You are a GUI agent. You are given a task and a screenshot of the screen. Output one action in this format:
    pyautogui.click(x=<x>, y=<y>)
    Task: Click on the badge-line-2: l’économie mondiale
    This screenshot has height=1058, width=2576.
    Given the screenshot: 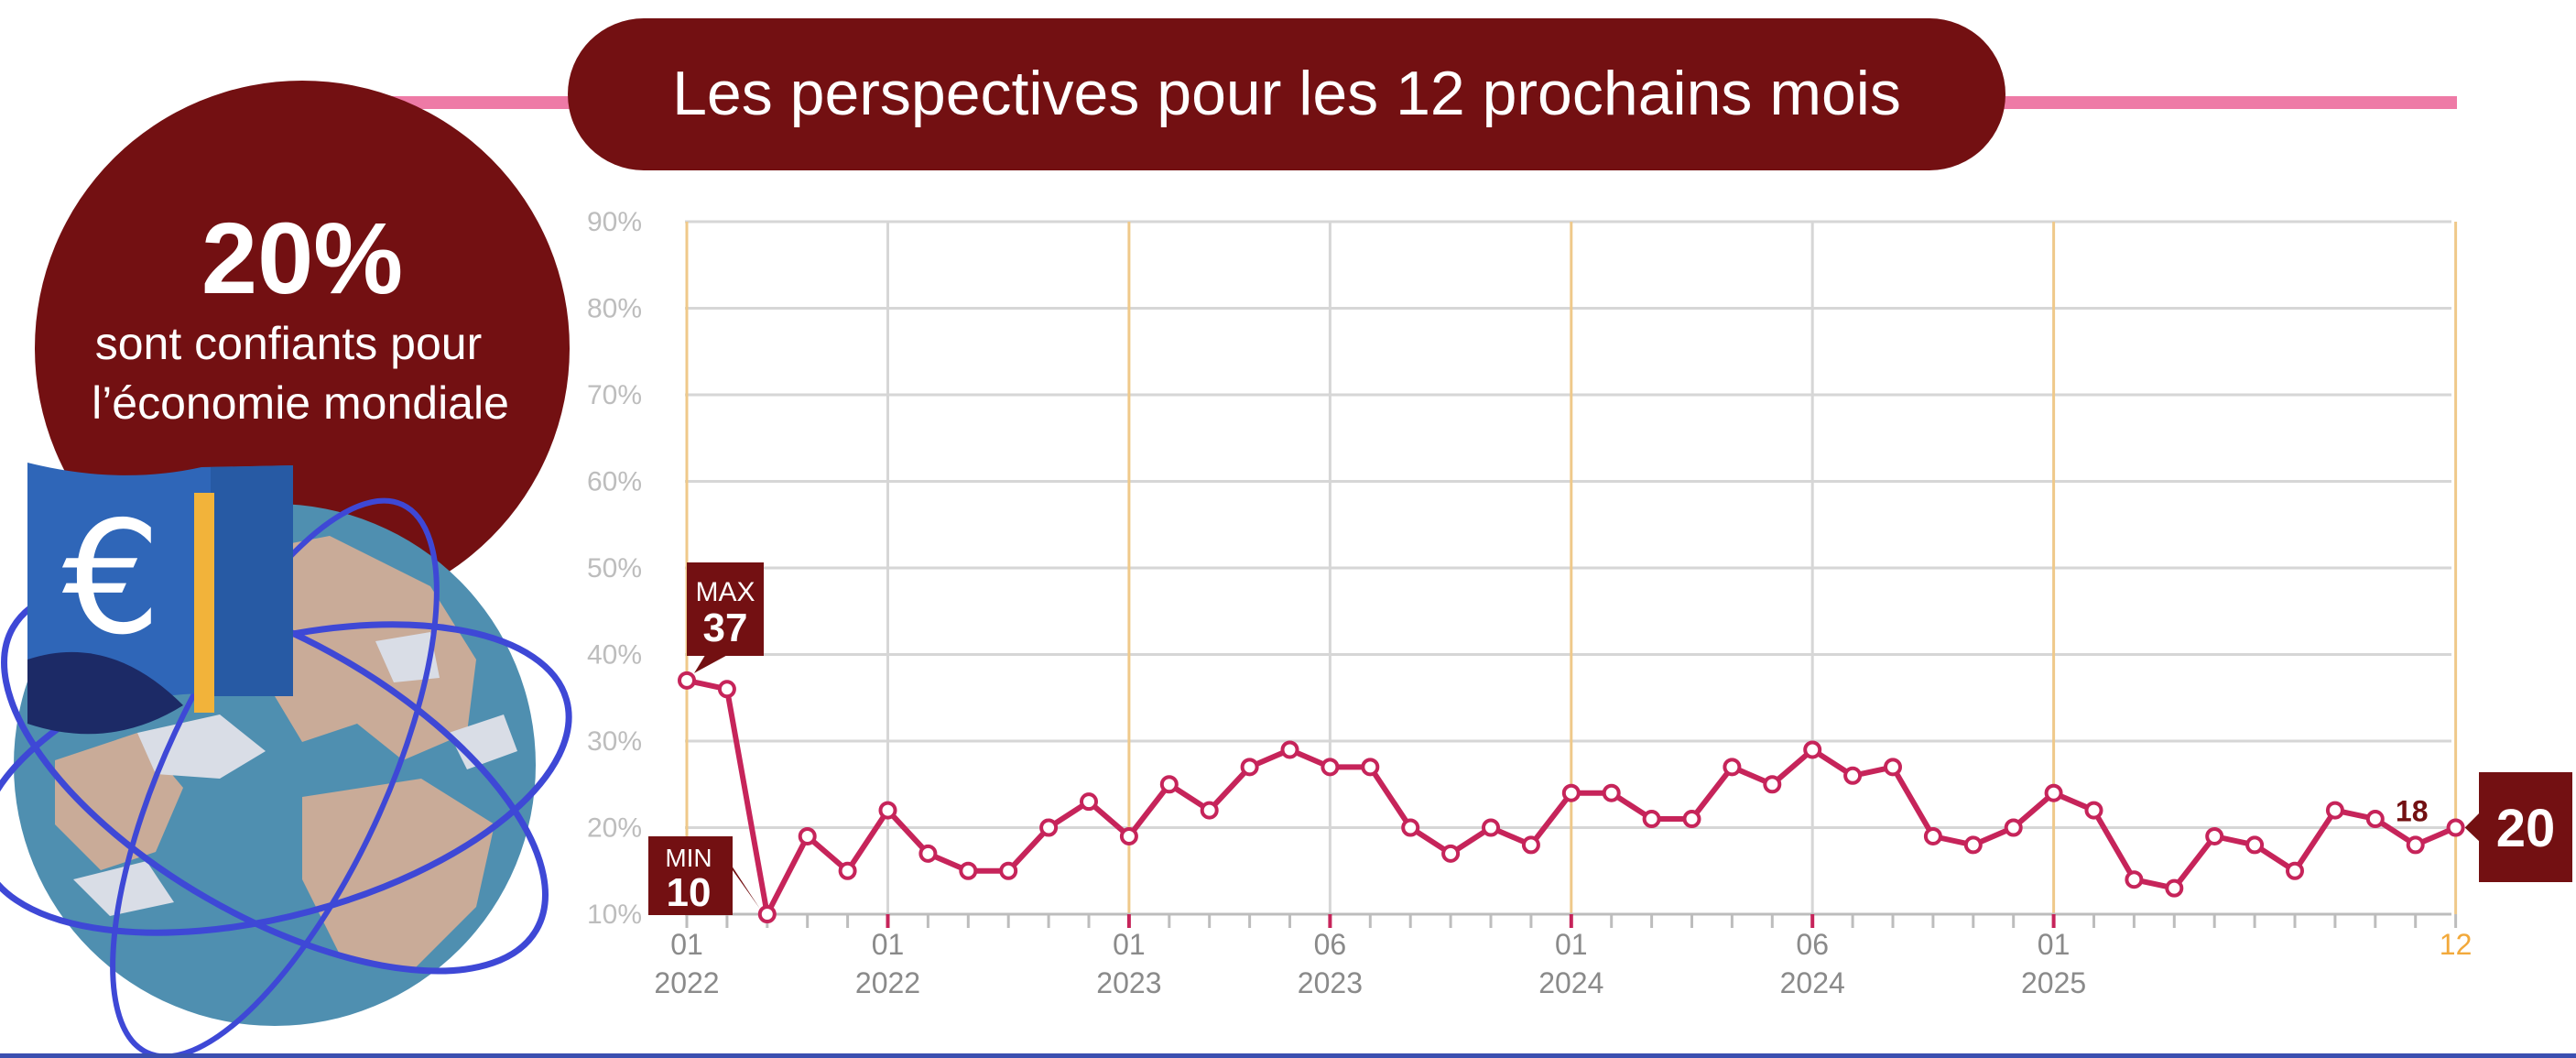 What is the action you would take?
    pyautogui.click(x=300, y=403)
    